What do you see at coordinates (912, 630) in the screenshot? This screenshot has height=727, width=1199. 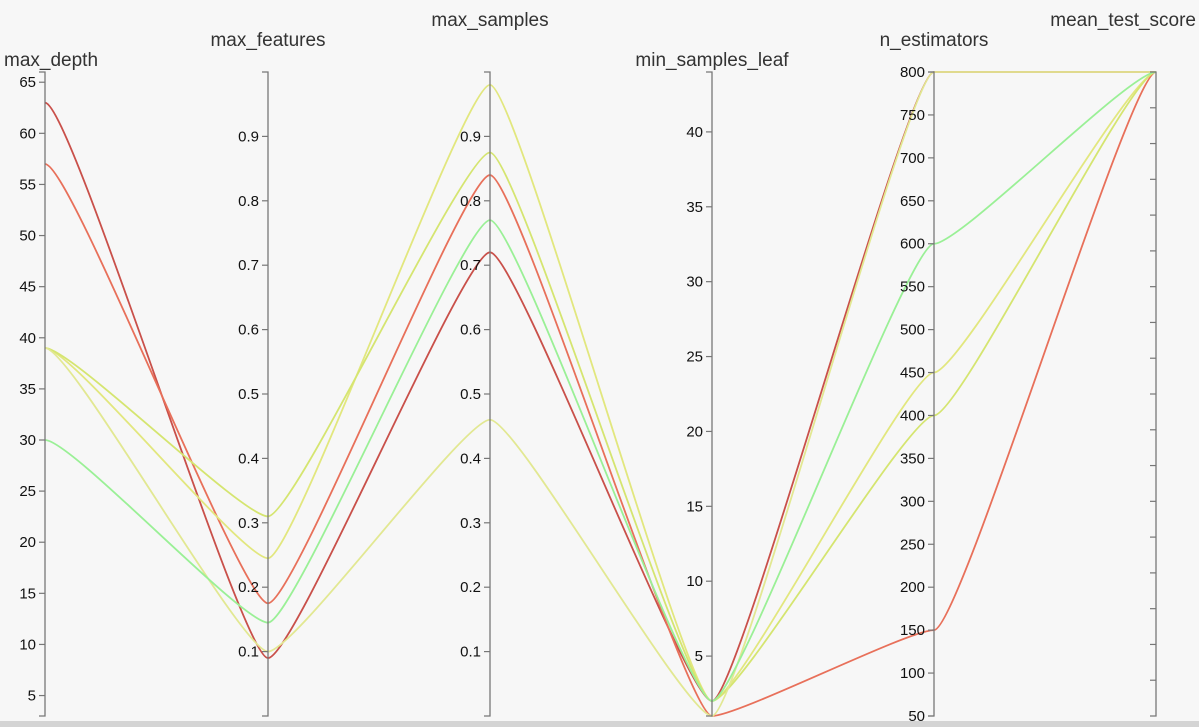 I see `tick-label: 150` at bounding box center [912, 630].